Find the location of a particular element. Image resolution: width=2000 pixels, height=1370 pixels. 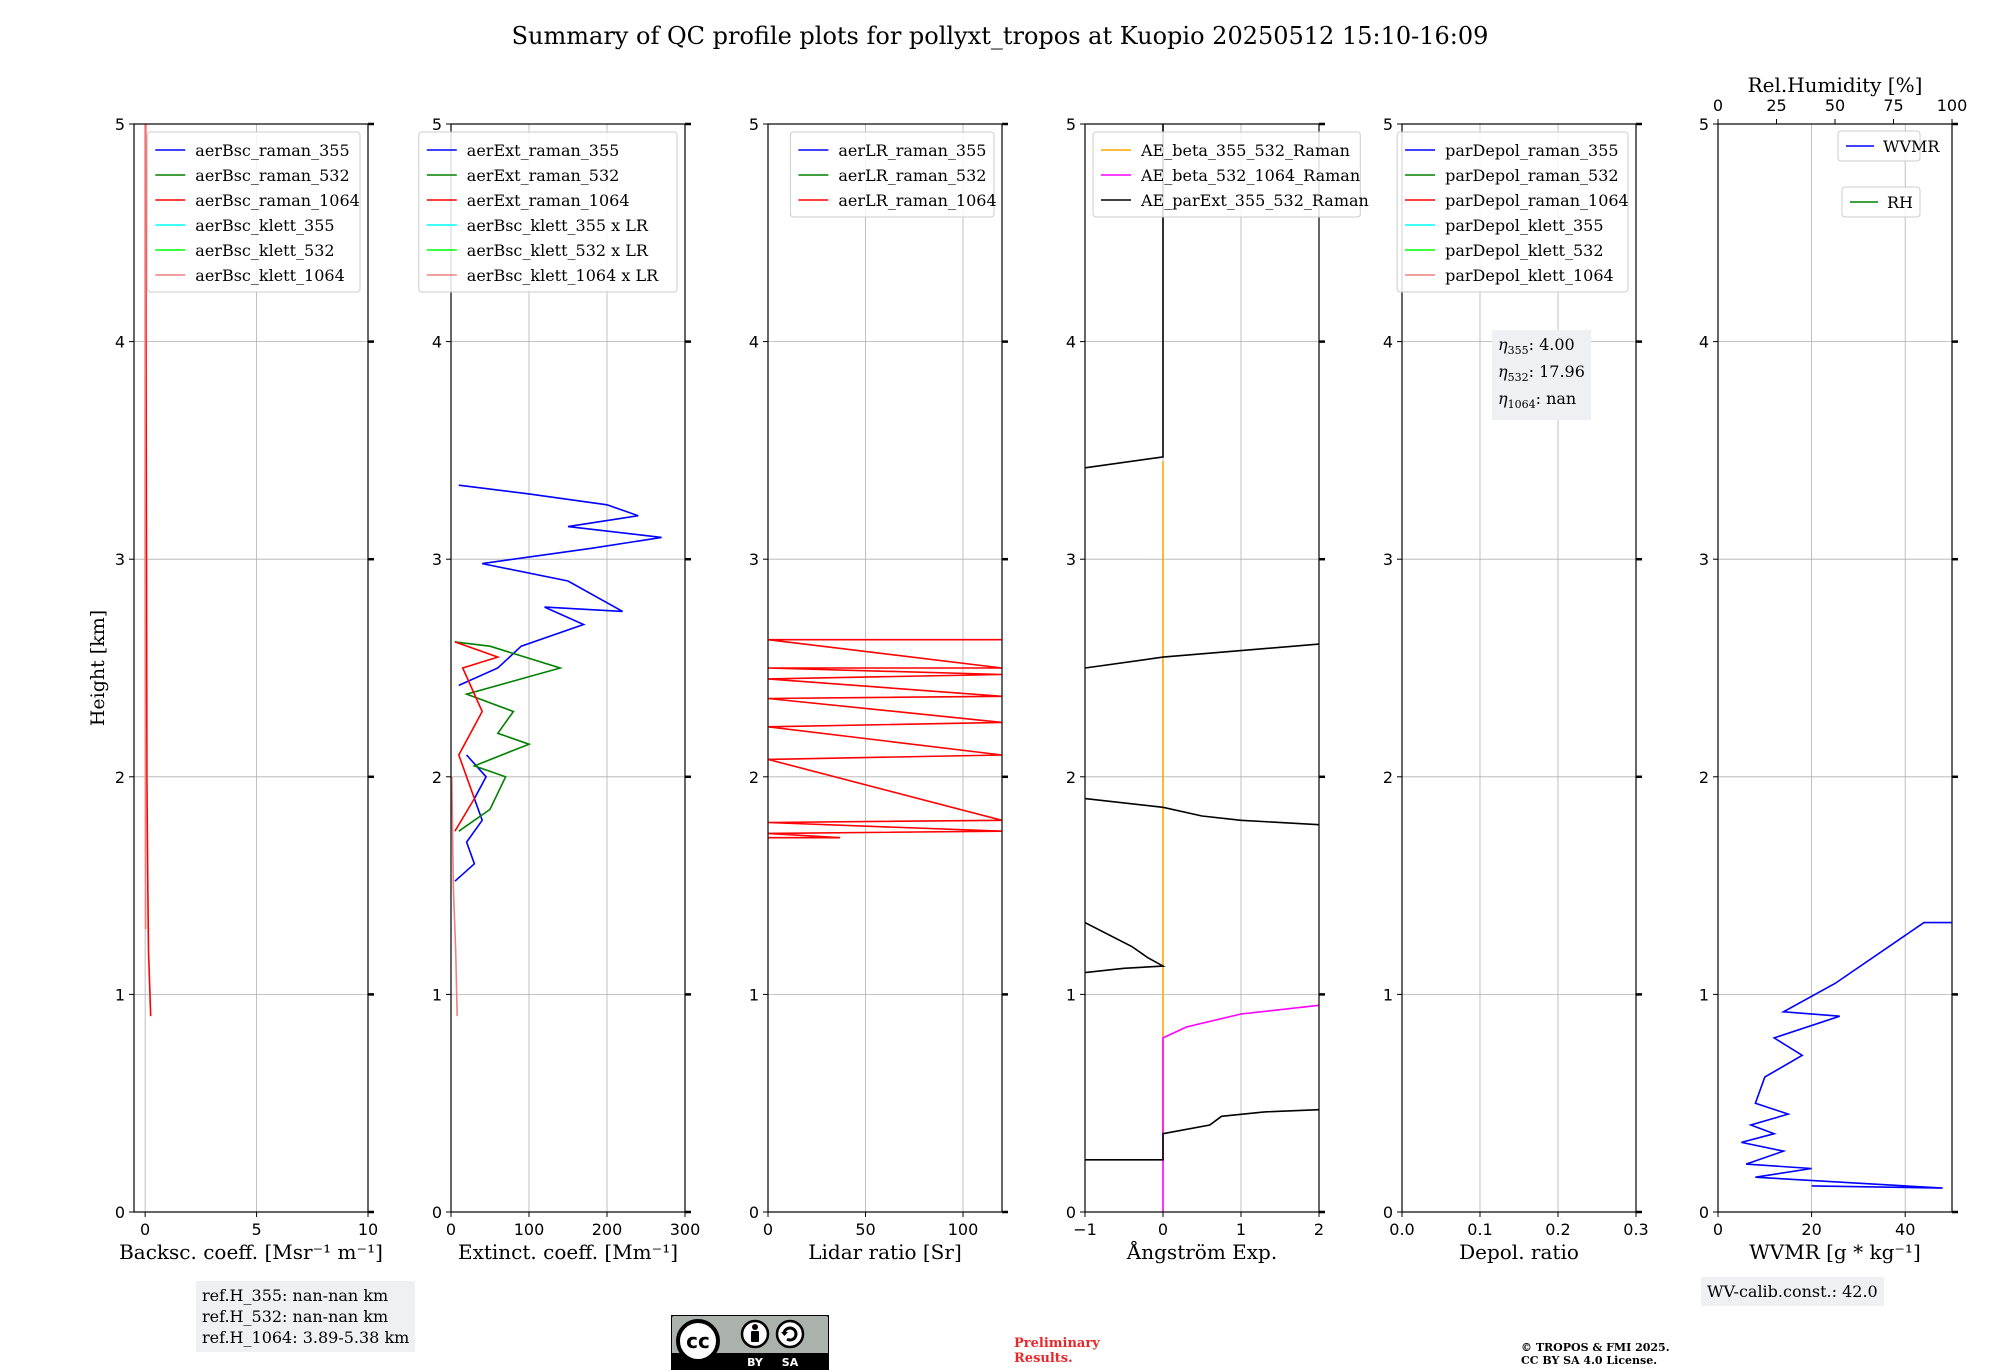

legend-label: aerBsc_klett_1064 is located at coordinates (269, 275).